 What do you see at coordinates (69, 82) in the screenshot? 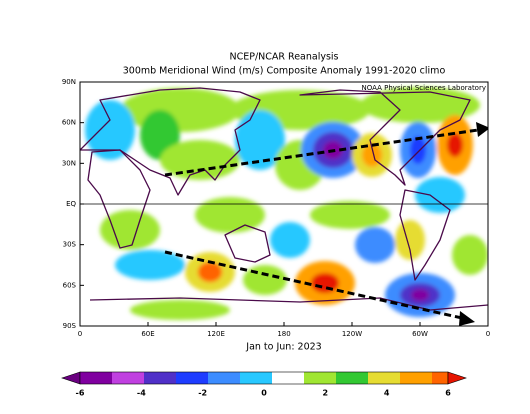
I see `lat-label: 90N` at bounding box center [69, 82].